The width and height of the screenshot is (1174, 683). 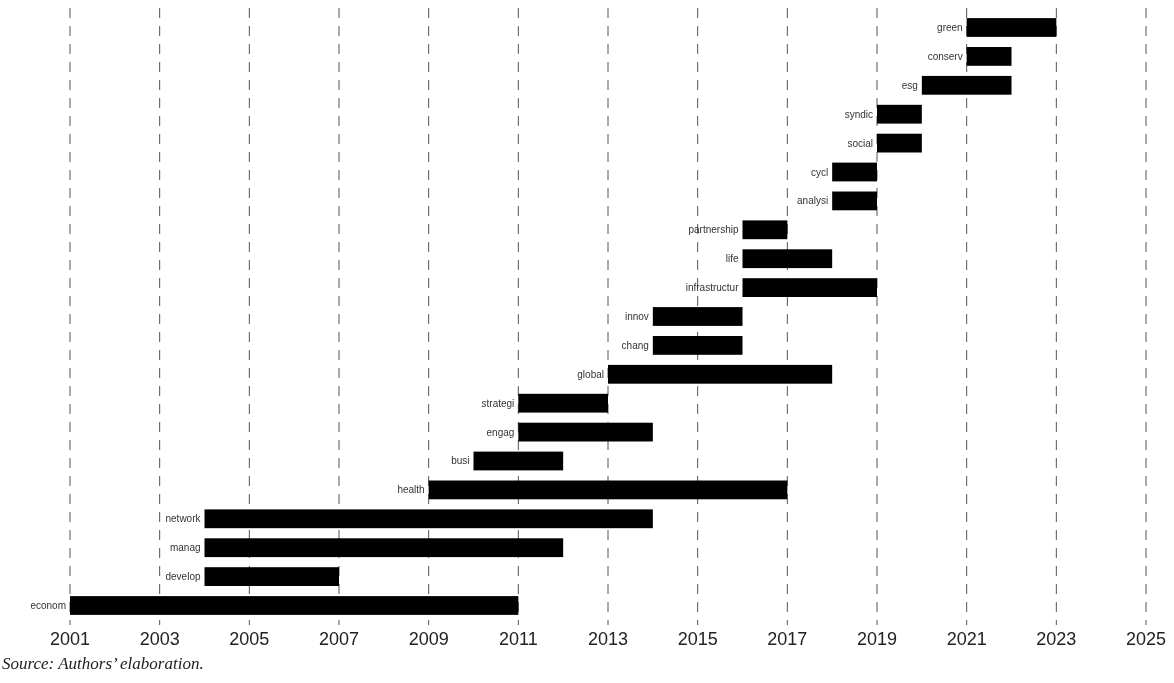 I want to click on y-tick-label: conserv, so click(x=945, y=56).